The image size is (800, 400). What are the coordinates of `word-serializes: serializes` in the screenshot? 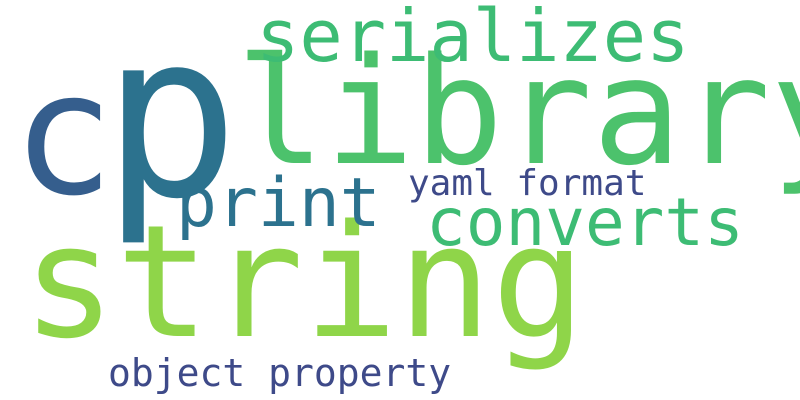 It's located at (473, 39).